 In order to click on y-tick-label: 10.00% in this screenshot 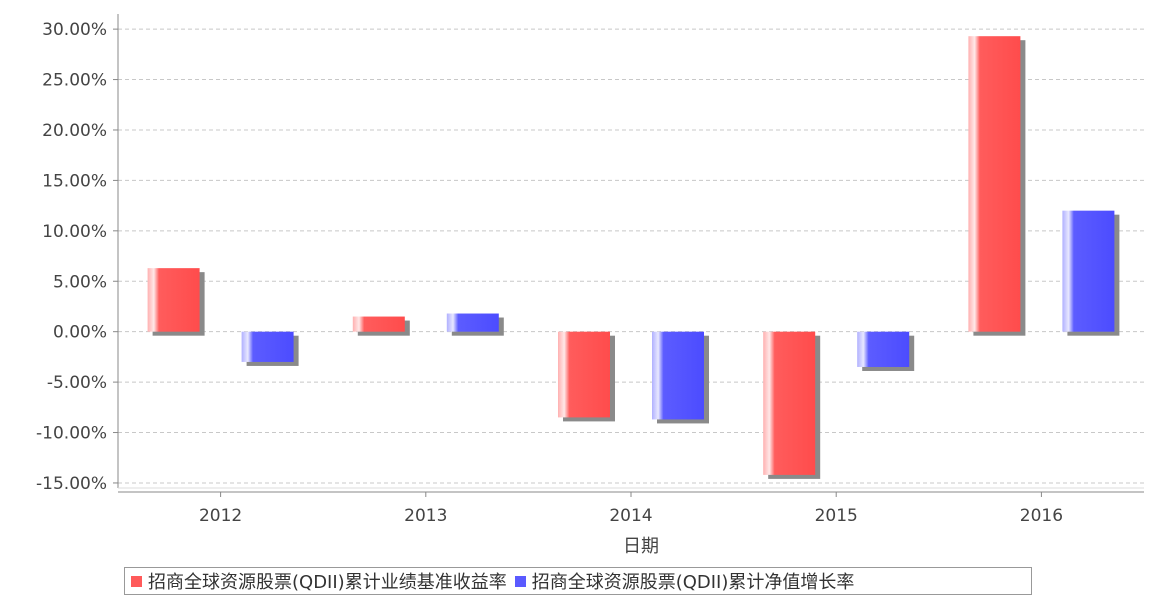, I will do `click(74, 232)`.